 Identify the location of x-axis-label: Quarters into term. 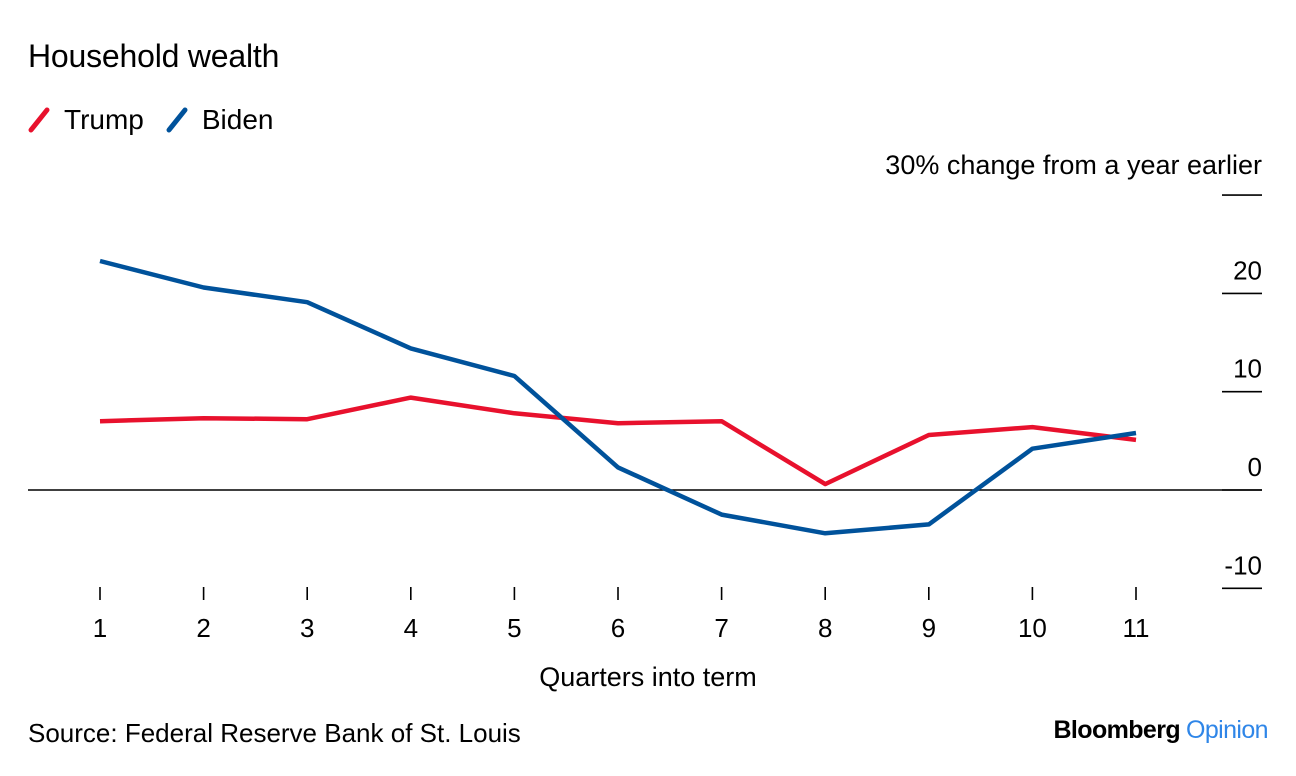
(648, 677).